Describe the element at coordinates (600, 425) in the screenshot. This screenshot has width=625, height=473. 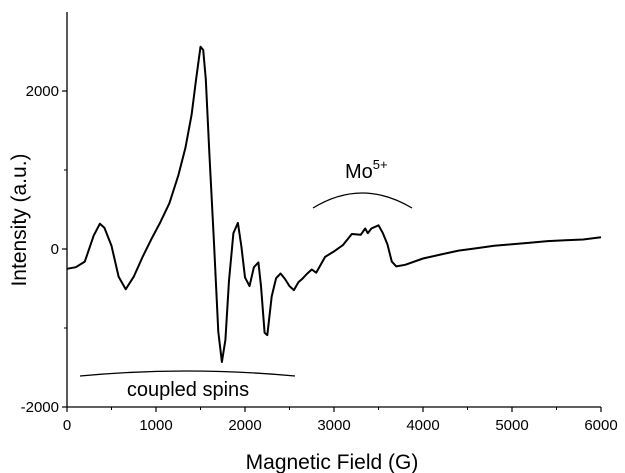
I see `x-tick-label: 6000` at that location.